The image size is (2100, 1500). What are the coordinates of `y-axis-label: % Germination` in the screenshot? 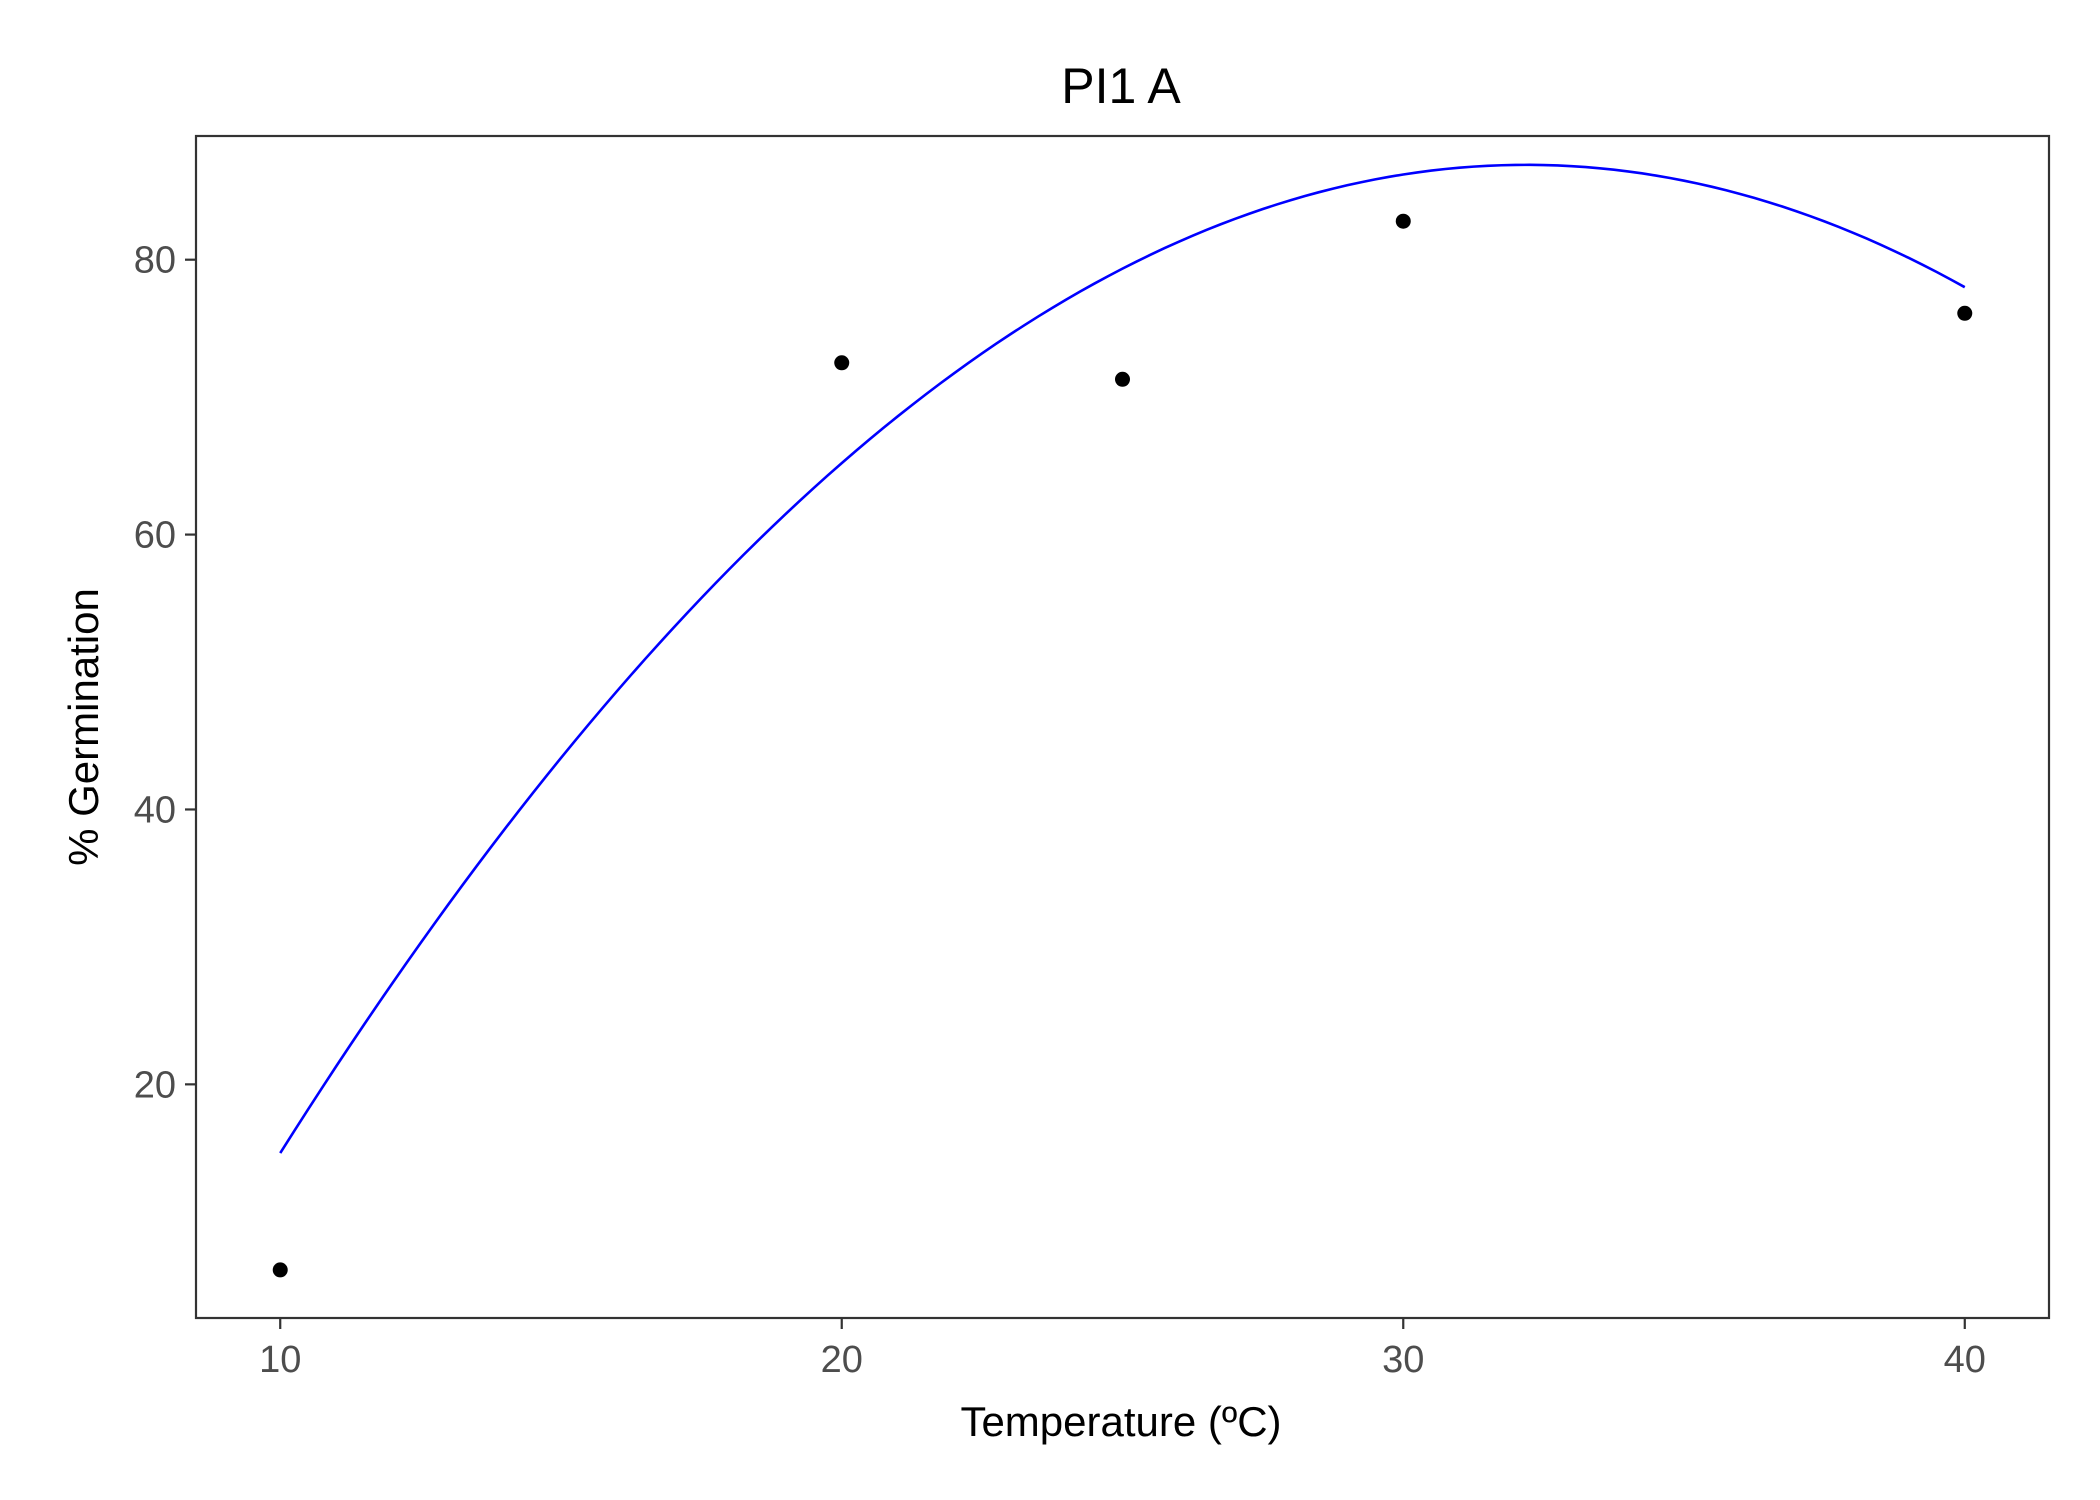 It's located at (83, 727).